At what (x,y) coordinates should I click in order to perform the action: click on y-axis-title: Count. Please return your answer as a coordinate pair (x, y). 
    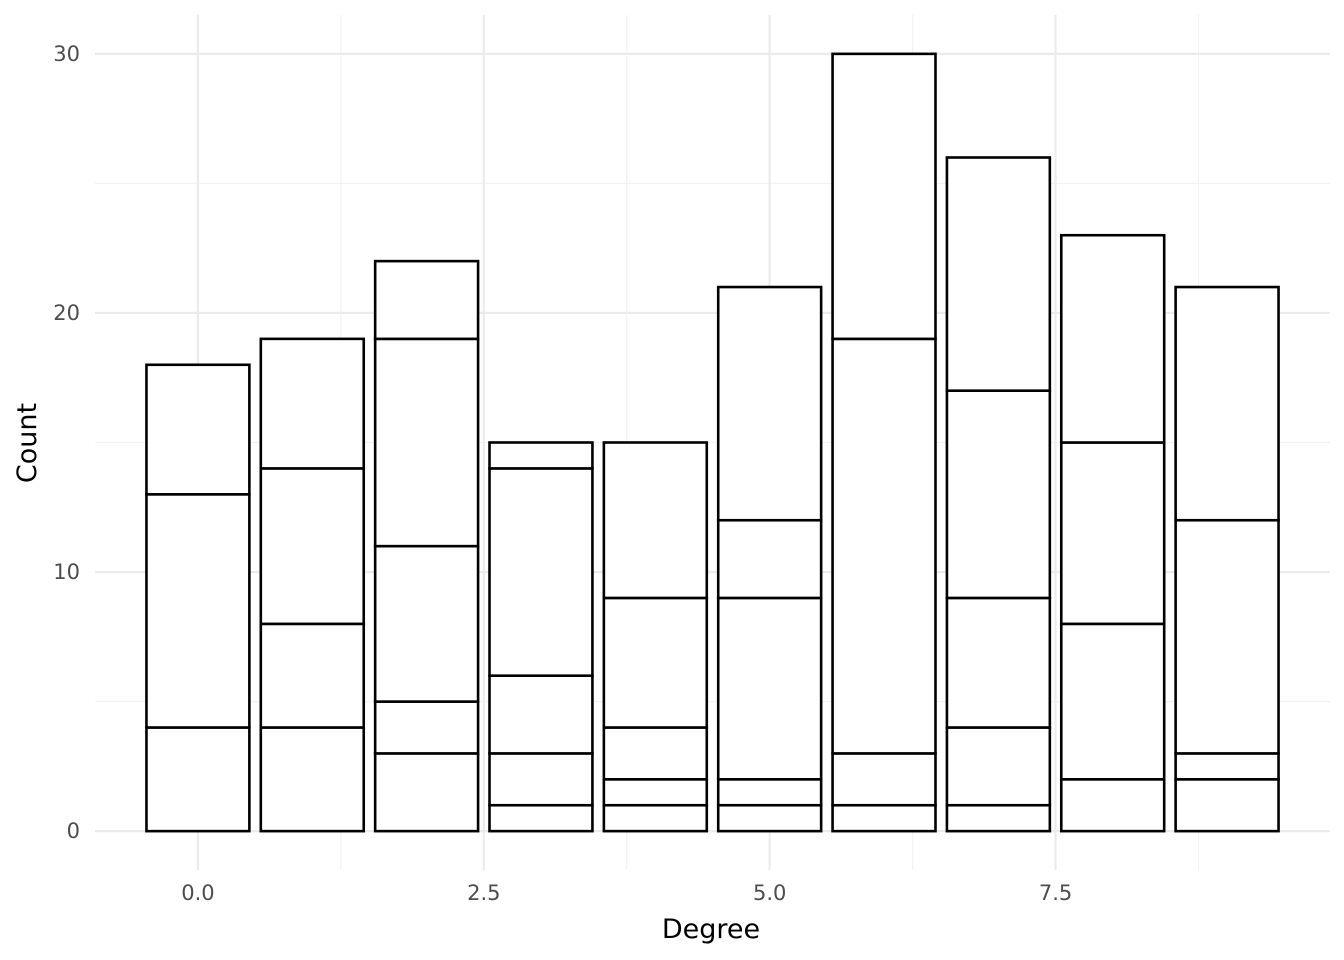
    Looking at the image, I should click on (27, 443).